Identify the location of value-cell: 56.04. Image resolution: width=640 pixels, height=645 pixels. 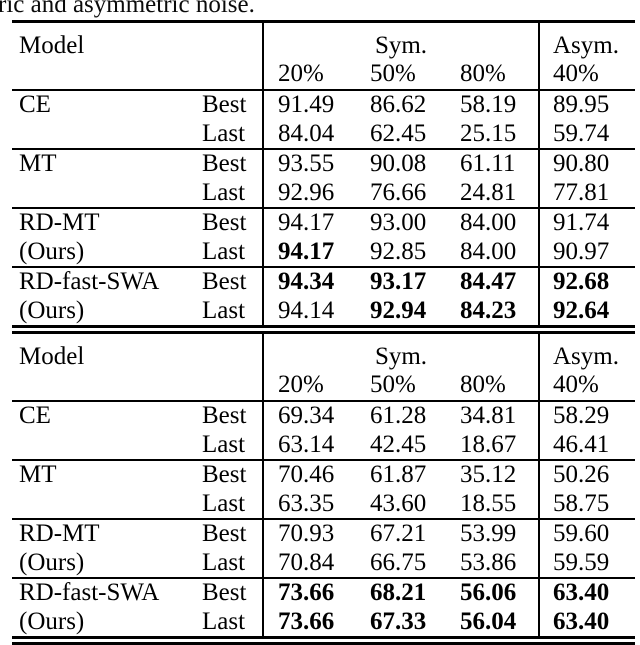
(488, 621).